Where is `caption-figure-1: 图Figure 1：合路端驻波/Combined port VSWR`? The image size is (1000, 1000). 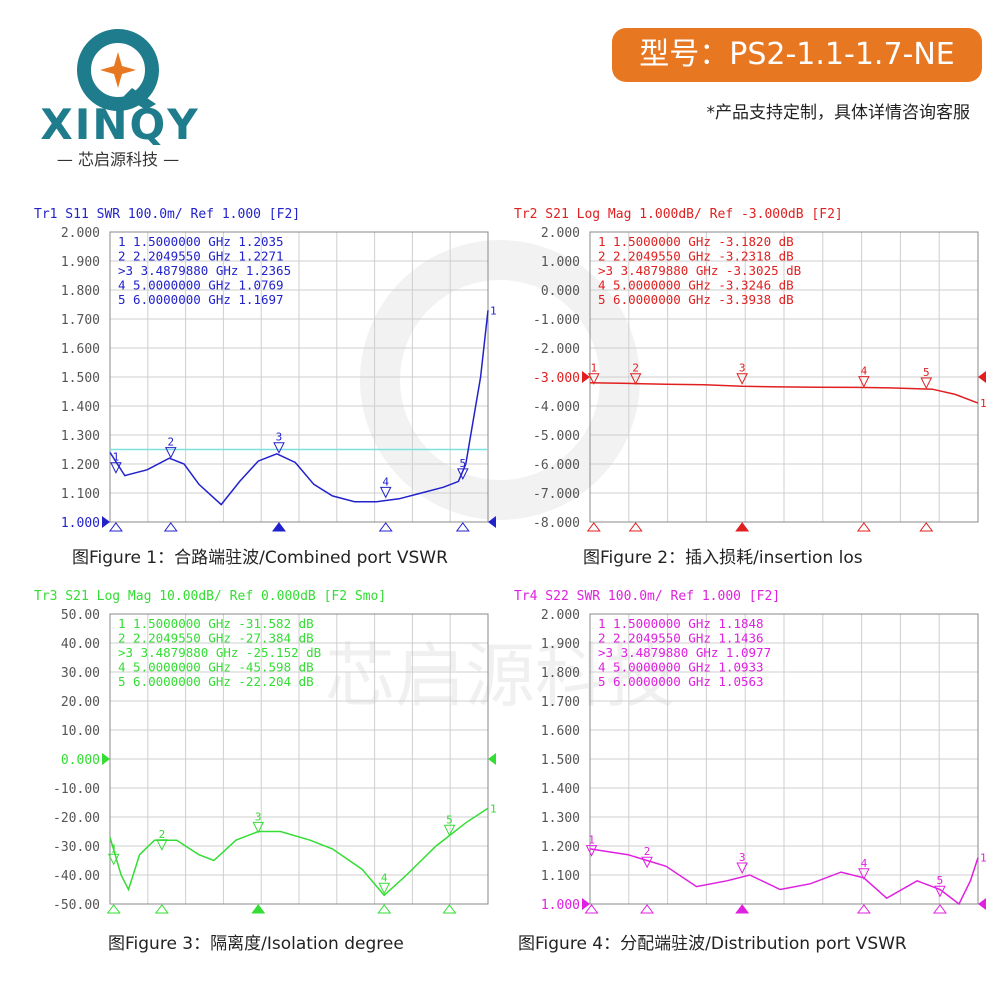
caption-figure-1: 图Figure 1：合路端驻波/Combined port VSWR is located at coordinates (260, 558).